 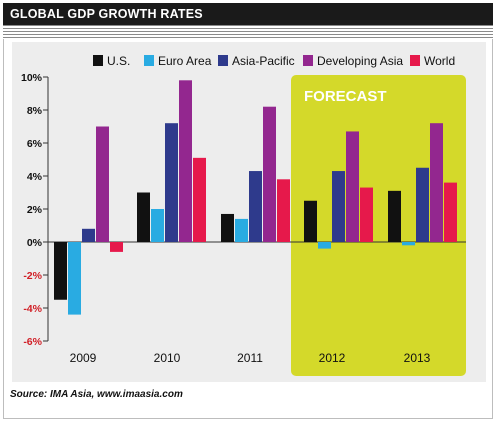 What do you see at coordinates (185, 61) in the screenshot?
I see `legend-label: Euro Area` at bounding box center [185, 61].